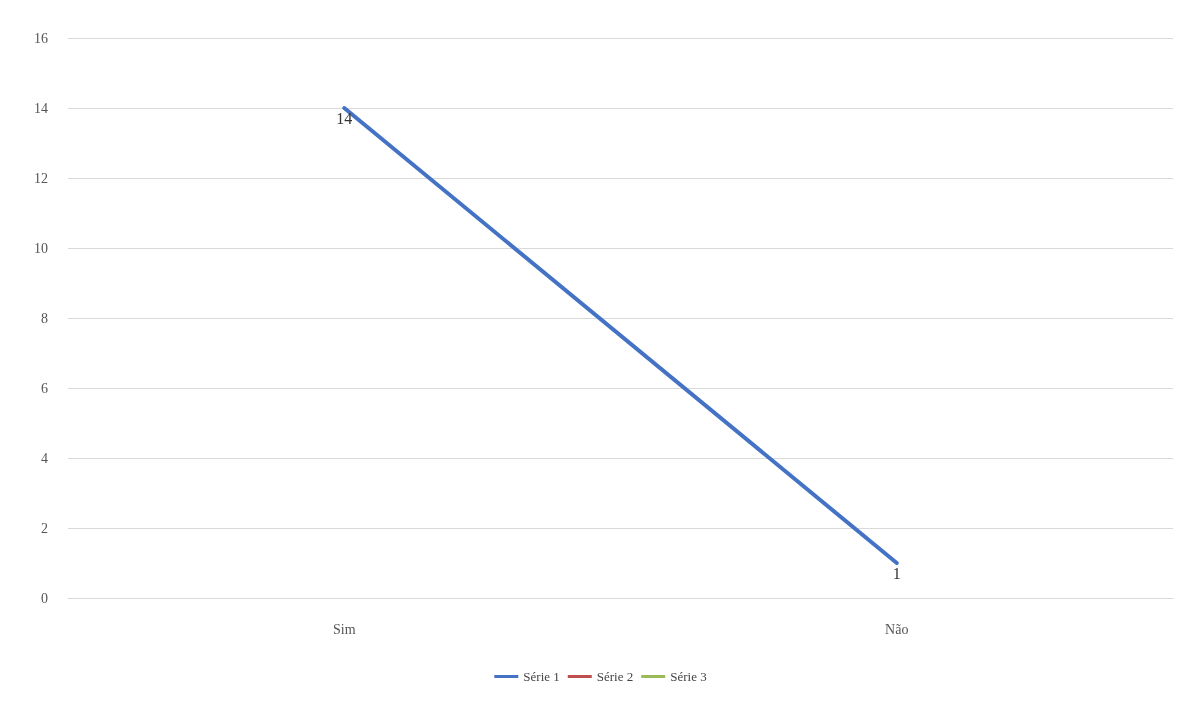 This screenshot has width=1203, height=708. Describe the element at coordinates (44, 598) in the screenshot. I see `y-tick-label: 0` at that location.